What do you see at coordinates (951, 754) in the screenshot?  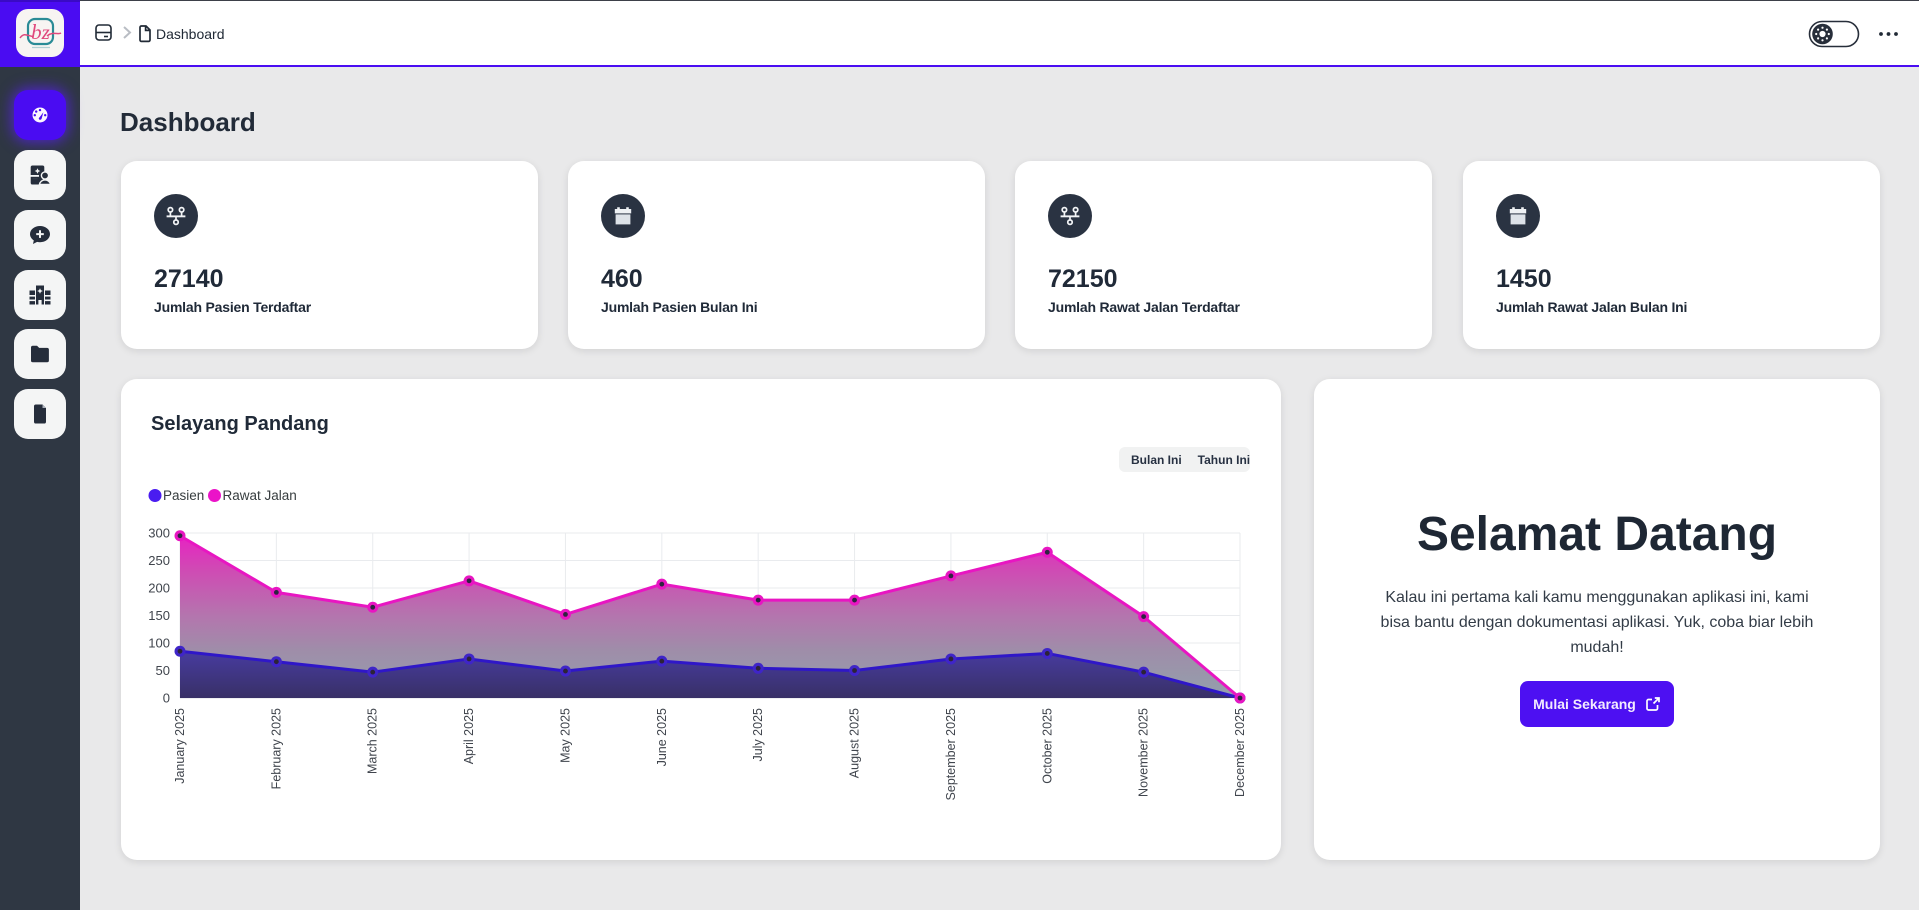 I see `svg-text: September 2025` at bounding box center [951, 754].